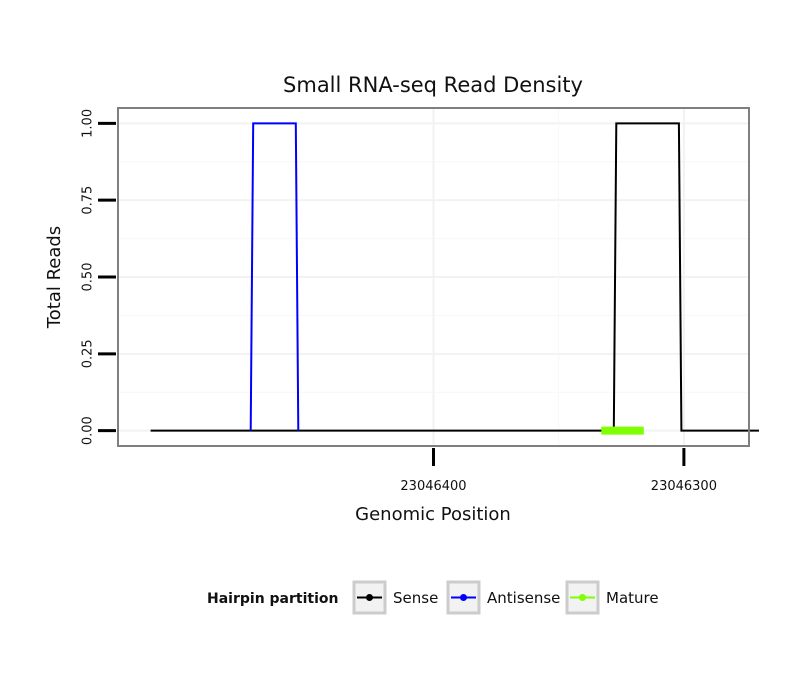 The height and width of the screenshot is (690, 810). I want to click on chart-title: Small RNA-seq Read Density, so click(433, 85).